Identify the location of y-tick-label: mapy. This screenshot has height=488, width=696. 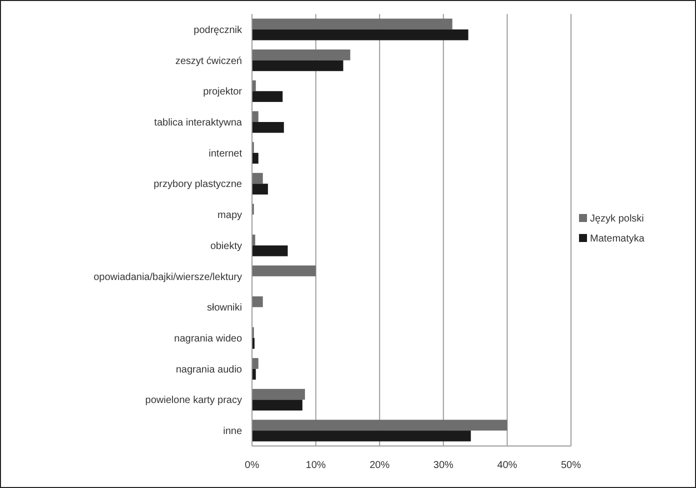
(230, 216).